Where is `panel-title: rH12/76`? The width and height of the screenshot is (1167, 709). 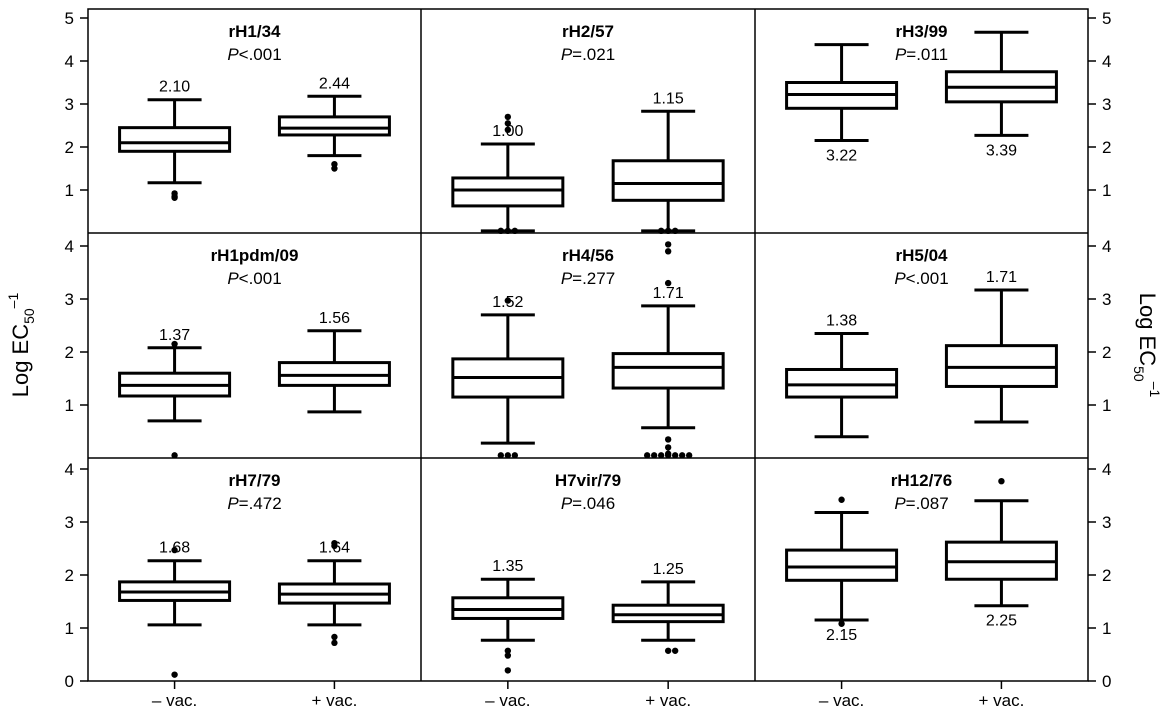 panel-title: rH12/76 is located at coordinates (921, 480).